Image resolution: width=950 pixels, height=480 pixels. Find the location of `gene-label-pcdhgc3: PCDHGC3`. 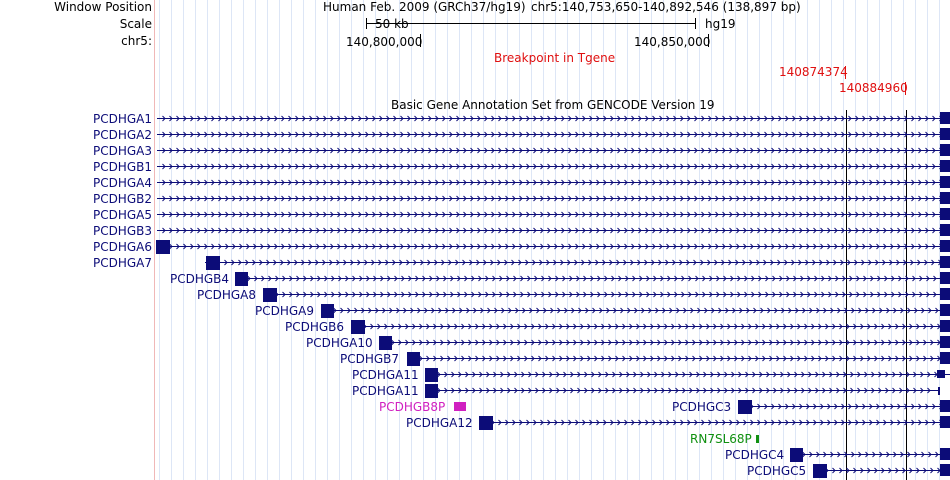

gene-label-pcdhgc3: PCDHGC3 is located at coordinates (702, 407).